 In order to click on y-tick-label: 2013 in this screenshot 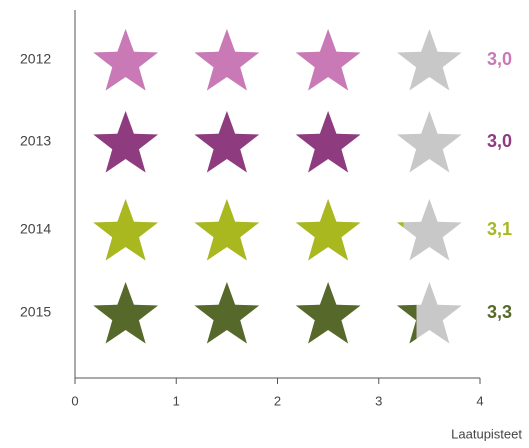, I will do `click(35, 141)`.